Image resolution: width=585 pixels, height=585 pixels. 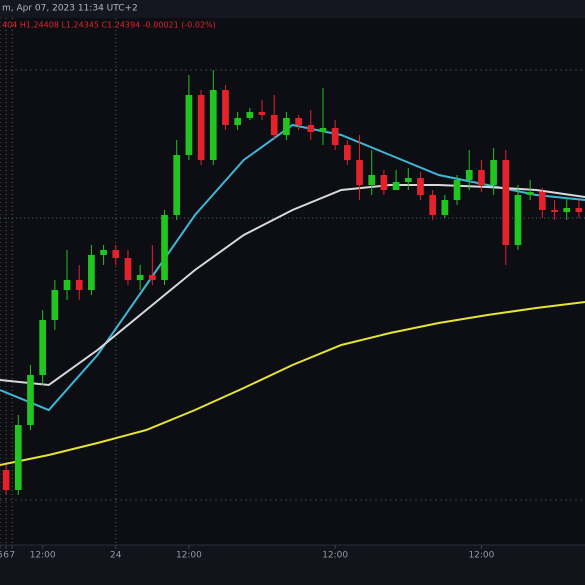 What do you see at coordinates (292, 565) in the screenshot?
I see `time-axis-bar` at bounding box center [292, 565].